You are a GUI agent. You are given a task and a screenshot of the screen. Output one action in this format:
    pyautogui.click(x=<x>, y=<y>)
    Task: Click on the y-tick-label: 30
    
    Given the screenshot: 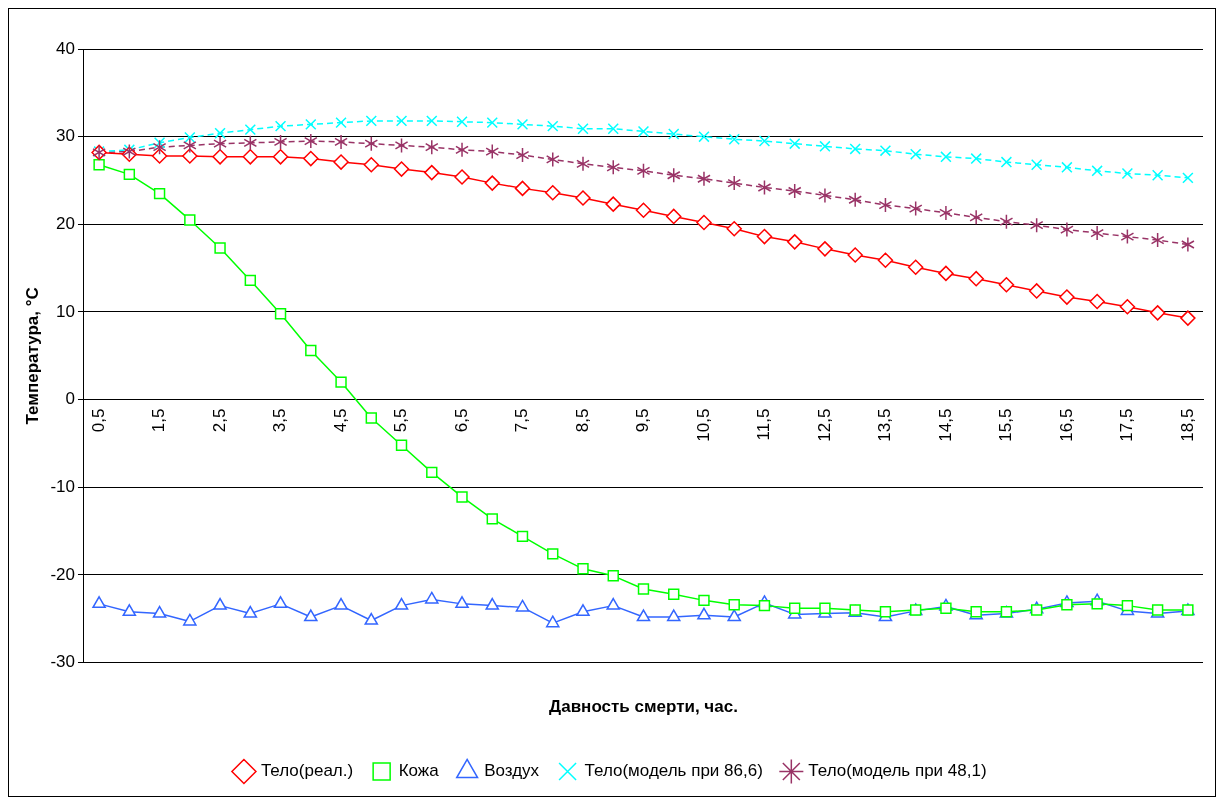 What is the action you would take?
    pyautogui.click(x=65, y=136)
    